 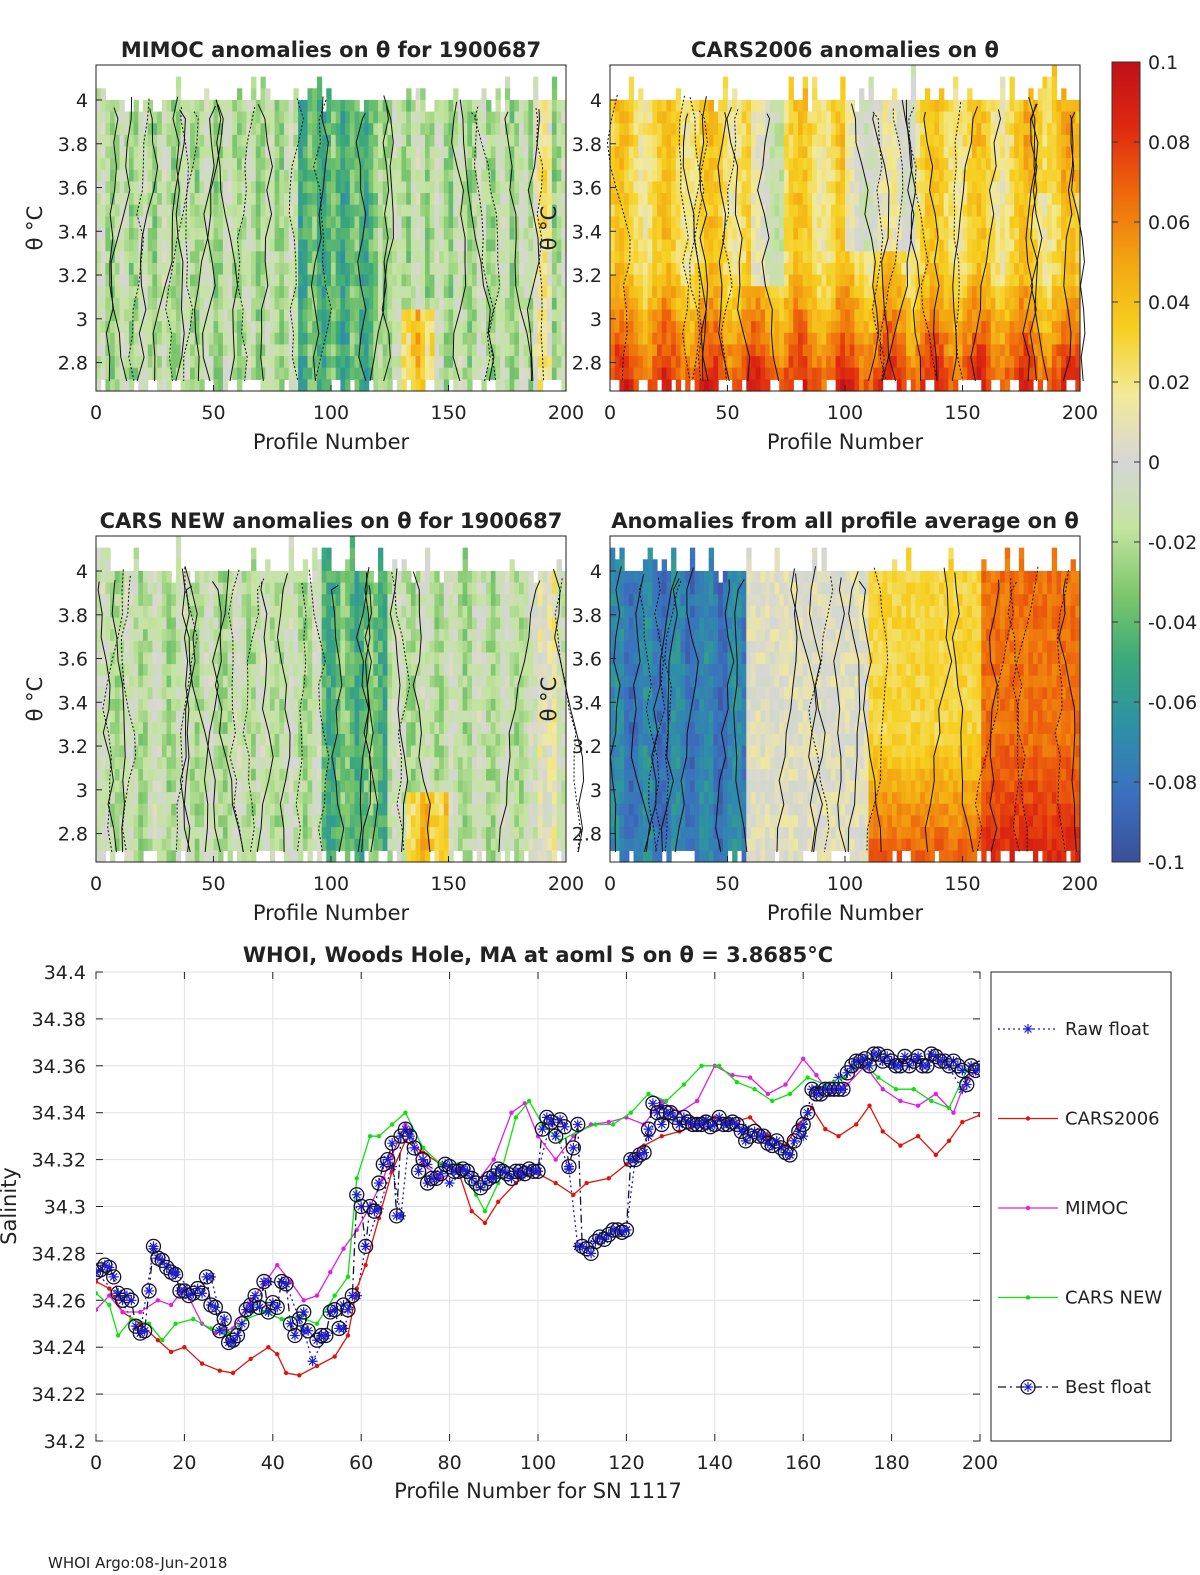 What do you see at coordinates (246, 244) in the screenshot?
I see `contour-line` at bounding box center [246, 244].